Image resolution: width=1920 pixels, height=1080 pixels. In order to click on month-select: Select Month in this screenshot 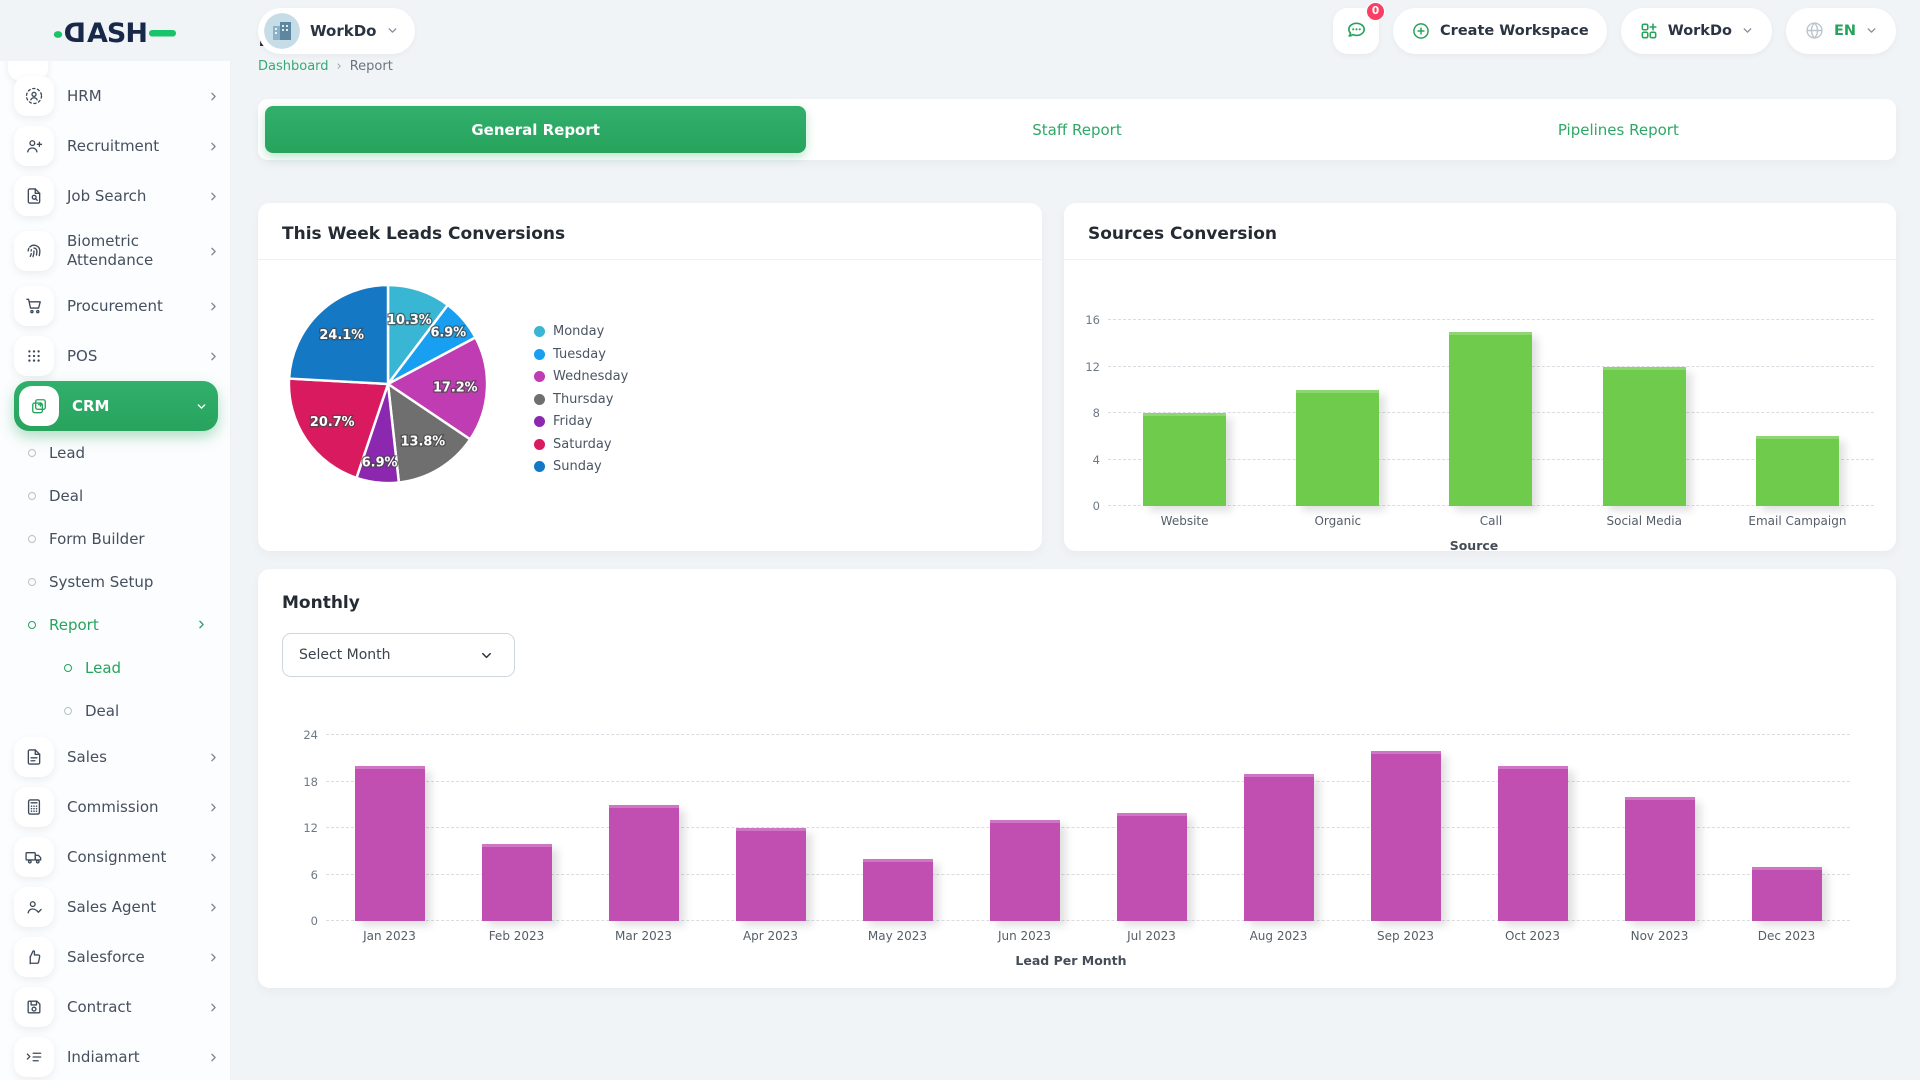, I will do `click(398, 655)`.